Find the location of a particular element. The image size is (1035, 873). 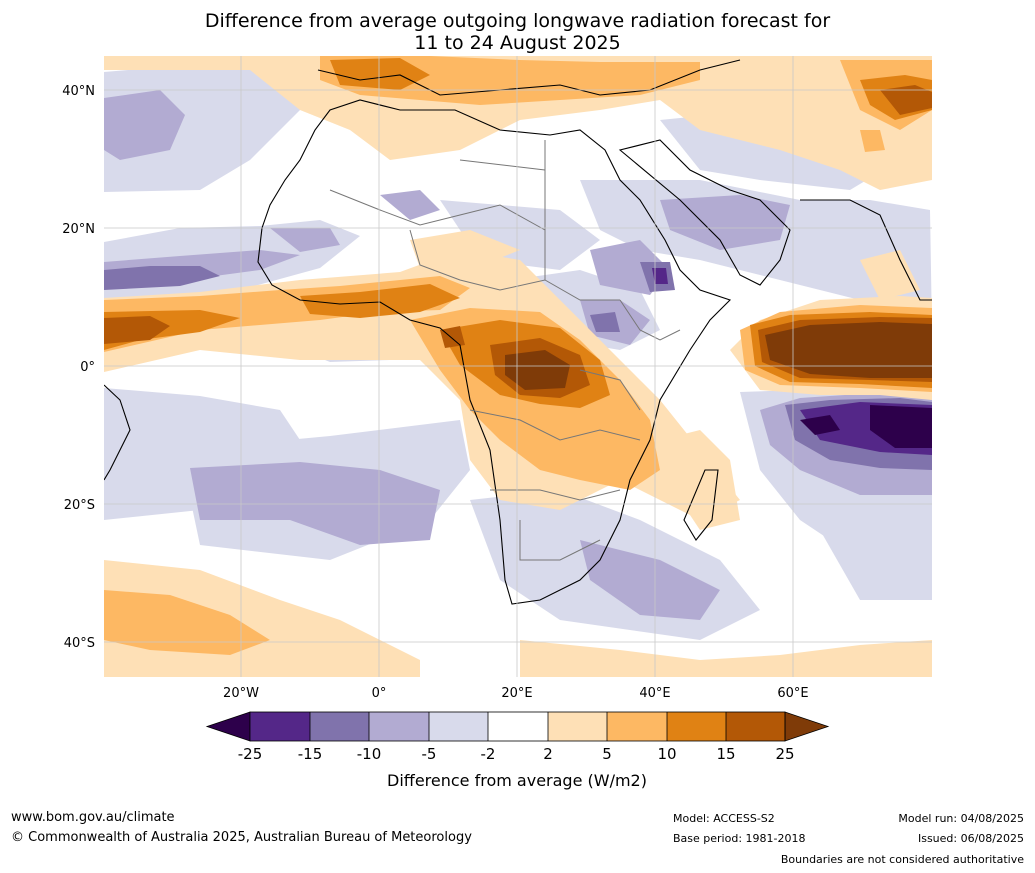

lat-label-0: 0° is located at coordinates (87, 367).